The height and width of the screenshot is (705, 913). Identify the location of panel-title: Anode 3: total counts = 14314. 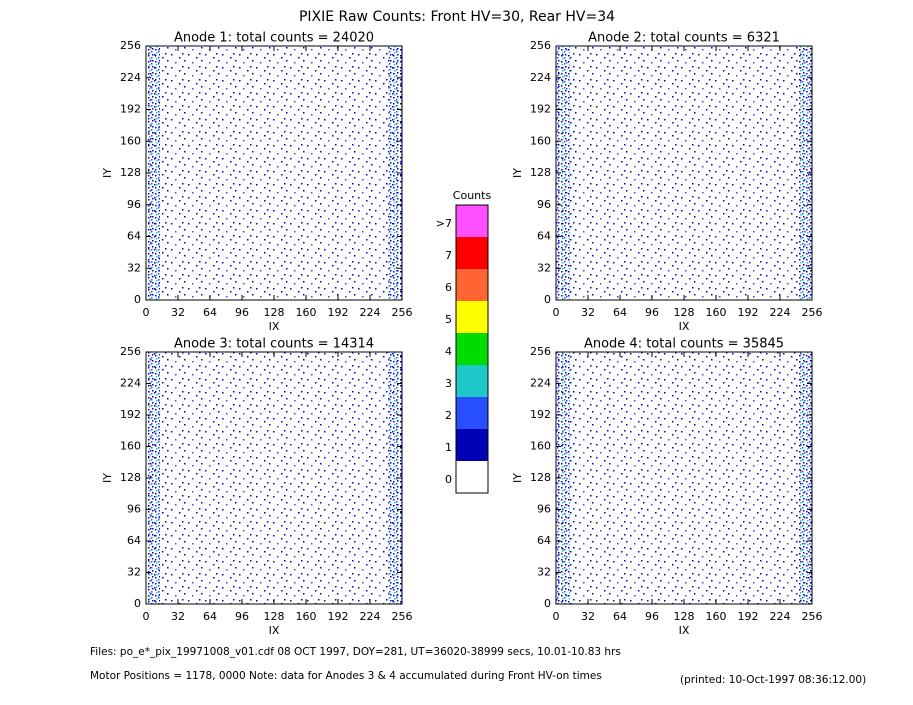
(274, 344).